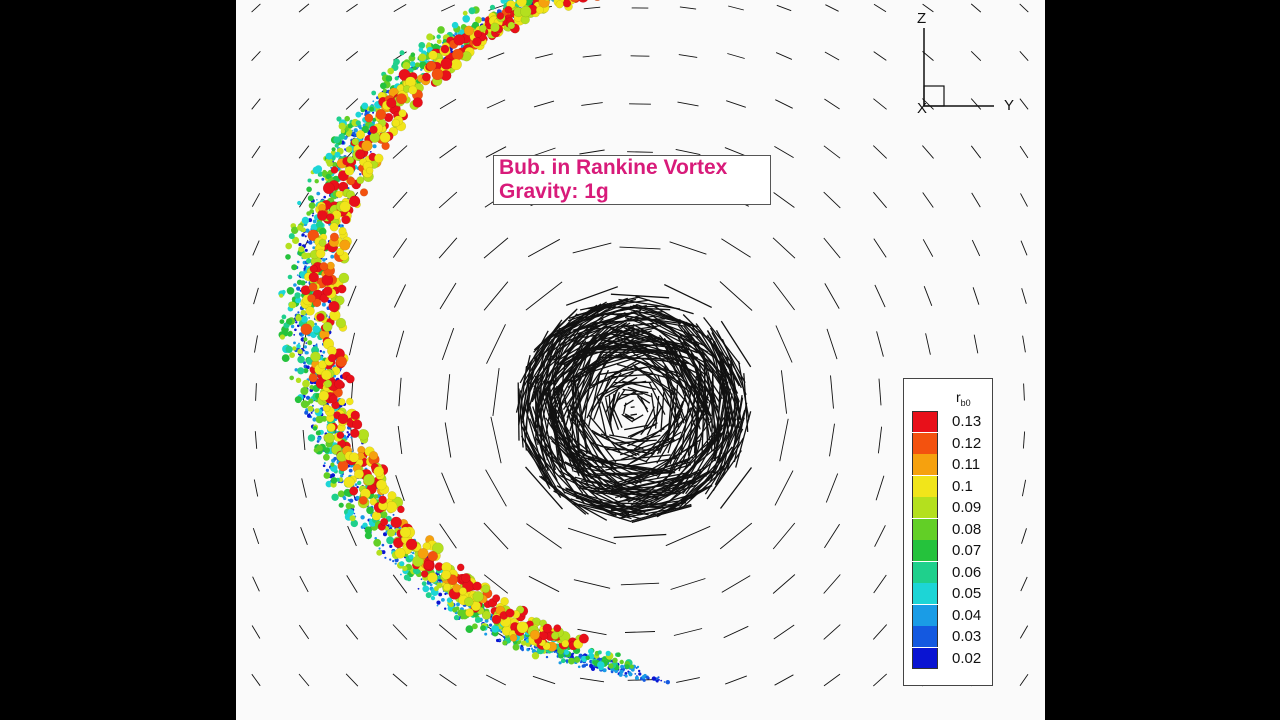 The width and height of the screenshot is (1280, 720). Describe the element at coordinates (925, 443) in the screenshot. I see `legend-swatch` at that location.